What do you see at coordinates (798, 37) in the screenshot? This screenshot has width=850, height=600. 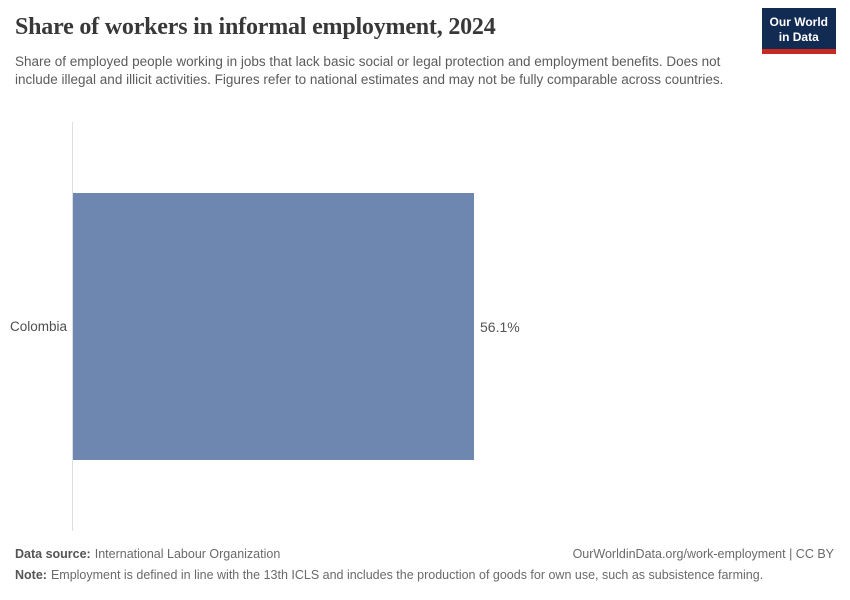 I see `owid-logo-line2: in Data` at bounding box center [798, 37].